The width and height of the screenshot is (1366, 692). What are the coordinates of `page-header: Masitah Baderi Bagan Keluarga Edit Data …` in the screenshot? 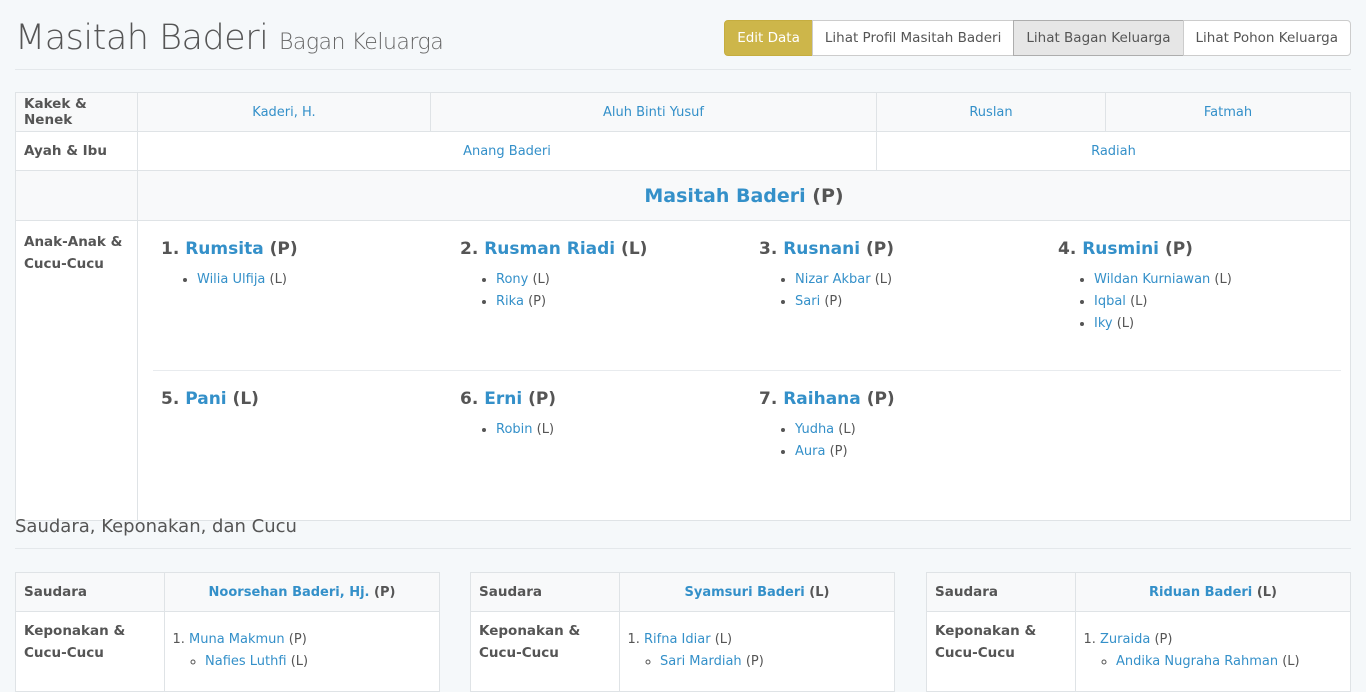 It's located at (683, 44).